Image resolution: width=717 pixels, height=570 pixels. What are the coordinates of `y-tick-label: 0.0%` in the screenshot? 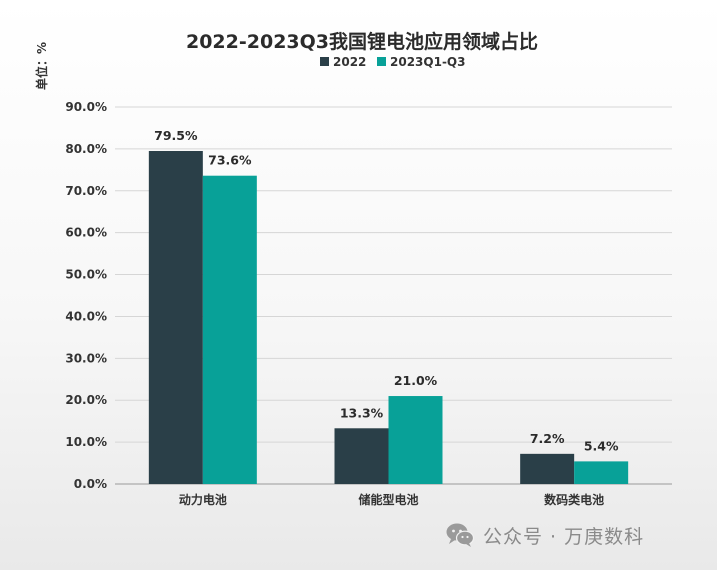 It's located at (90, 484).